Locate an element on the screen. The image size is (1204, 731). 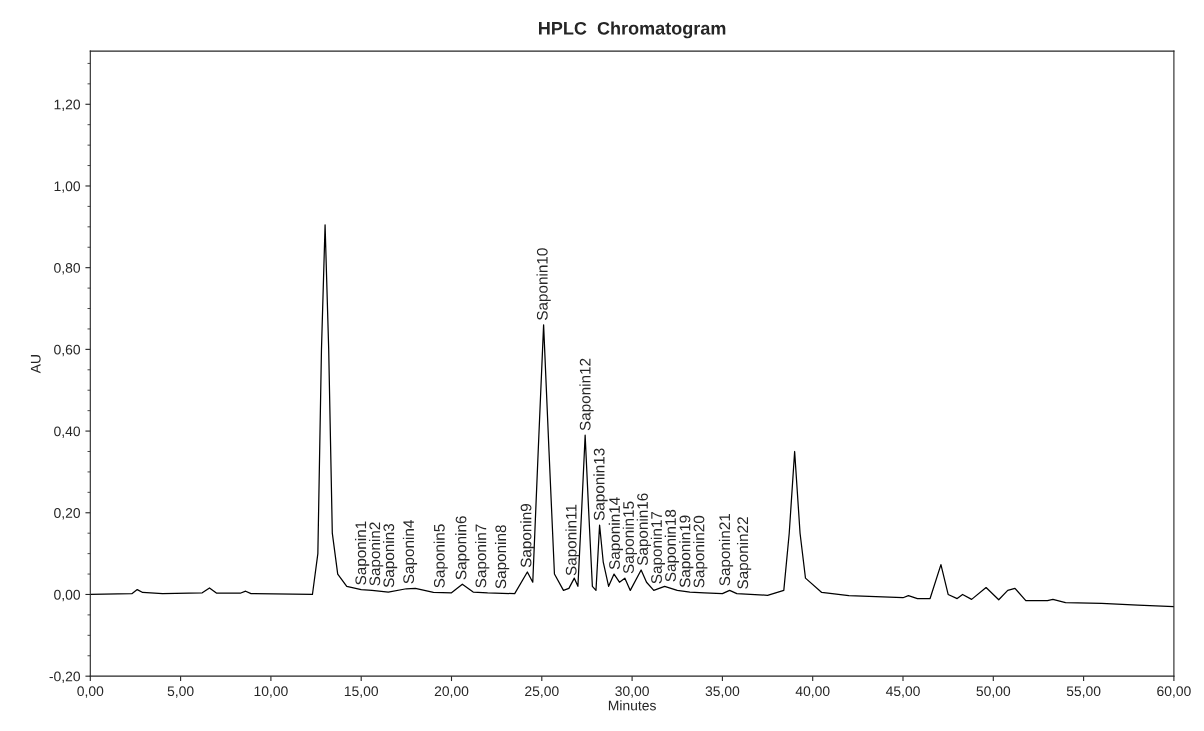
annotation: Saponin7 is located at coordinates (482, 556).